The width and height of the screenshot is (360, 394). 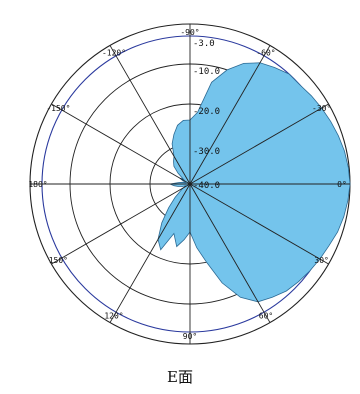 What do you see at coordinates (180, 377) in the screenshot?
I see `chart-caption: E面` at bounding box center [180, 377].